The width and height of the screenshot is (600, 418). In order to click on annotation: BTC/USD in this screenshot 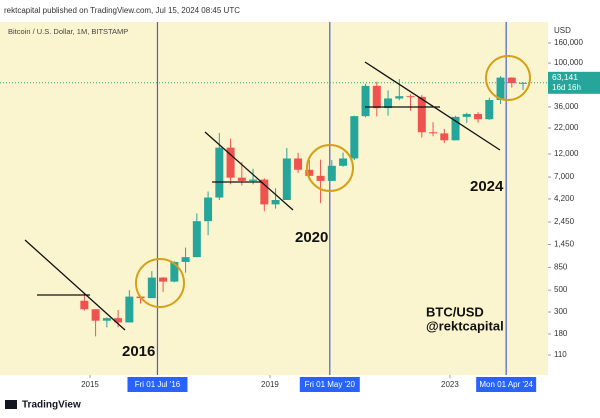, I will do `click(455, 311)`.